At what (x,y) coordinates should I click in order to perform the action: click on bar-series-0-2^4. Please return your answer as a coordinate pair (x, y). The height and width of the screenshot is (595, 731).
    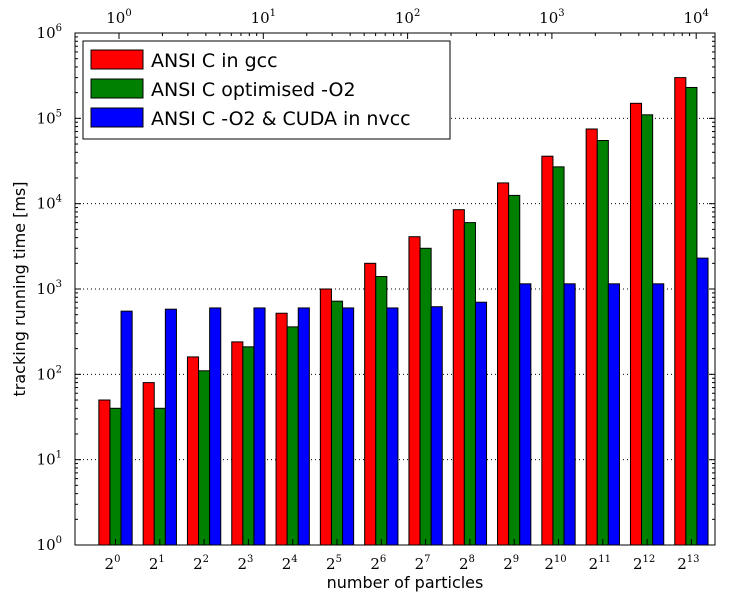
    Looking at the image, I should click on (281, 429).